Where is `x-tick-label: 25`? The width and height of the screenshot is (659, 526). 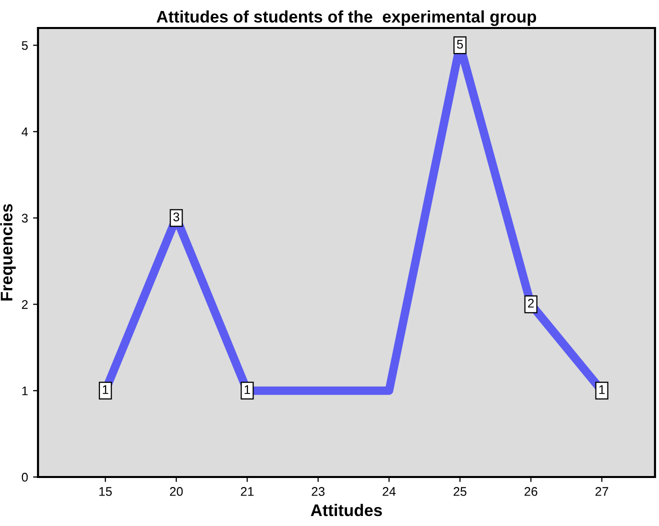 x-tick-label: 25 is located at coordinates (460, 491).